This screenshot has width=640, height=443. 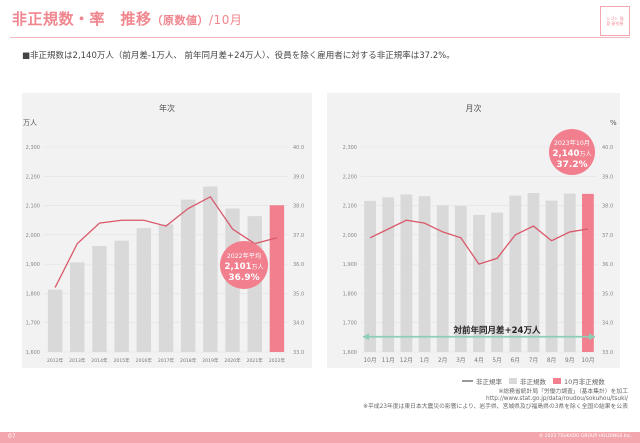 I want to click on legend-count: 非正規数, so click(x=527, y=381).